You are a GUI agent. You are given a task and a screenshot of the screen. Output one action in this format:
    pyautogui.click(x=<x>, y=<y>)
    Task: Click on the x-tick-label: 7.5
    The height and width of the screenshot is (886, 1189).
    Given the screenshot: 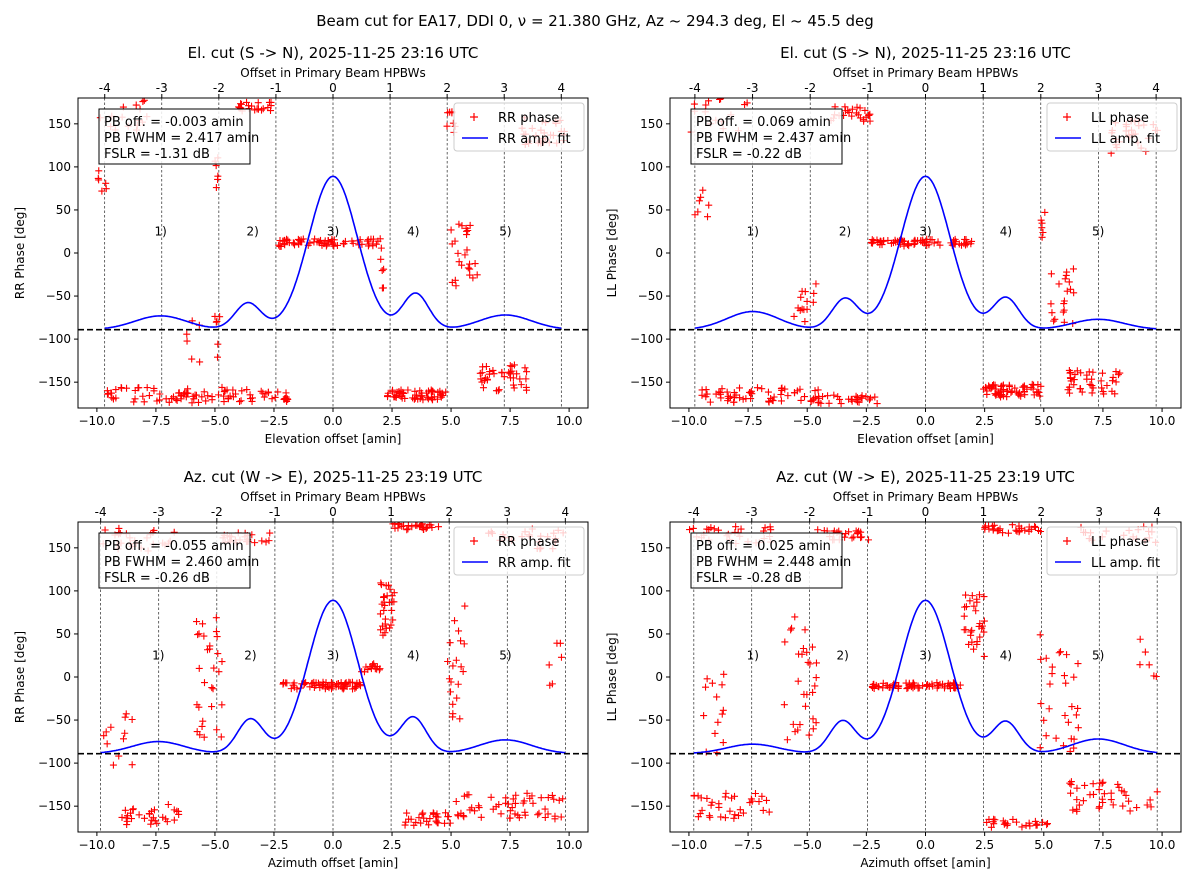 What is the action you would take?
    pyautogui.click(x=1102, y=421)
    